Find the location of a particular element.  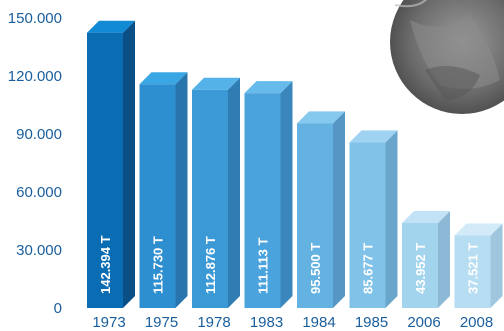

bar-1978 is located at coordinates (216, 192).